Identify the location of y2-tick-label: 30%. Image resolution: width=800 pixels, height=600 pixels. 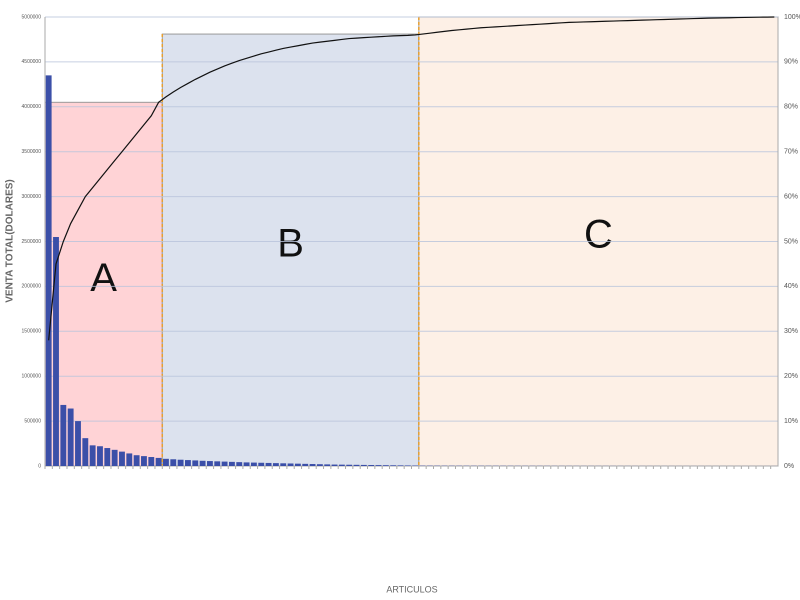
(791, 331).